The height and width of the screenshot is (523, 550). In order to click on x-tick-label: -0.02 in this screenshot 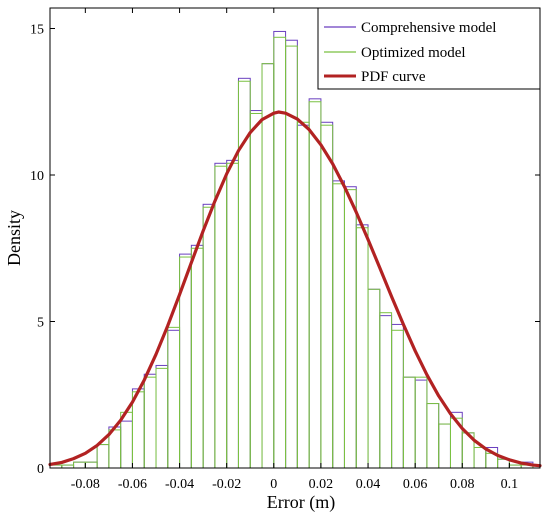, I will do `click(226, 484)`.